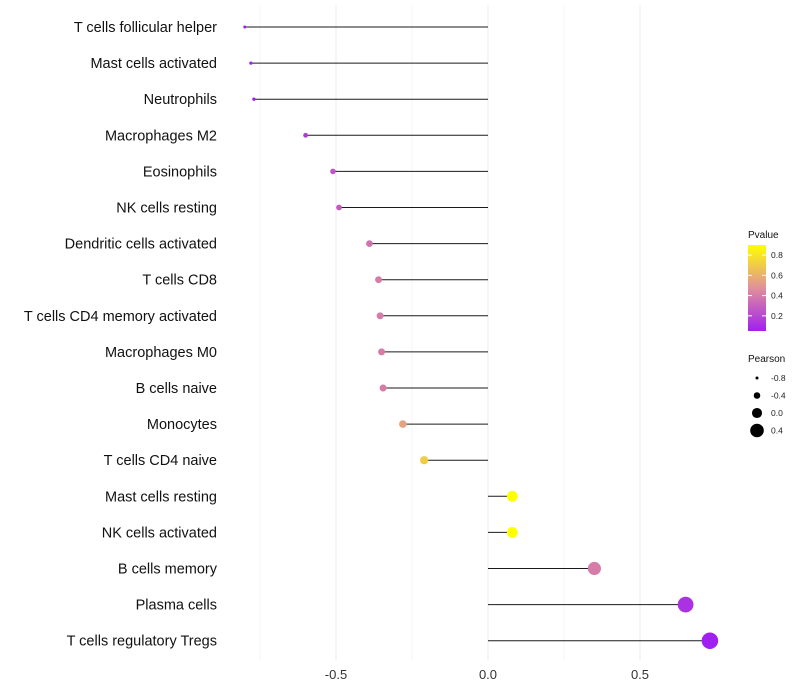  What do you see at coordinates (142, 642) in the screenshot?
I see `category-label: T cells regulatory Tregs` at bounding box center [142, 642].